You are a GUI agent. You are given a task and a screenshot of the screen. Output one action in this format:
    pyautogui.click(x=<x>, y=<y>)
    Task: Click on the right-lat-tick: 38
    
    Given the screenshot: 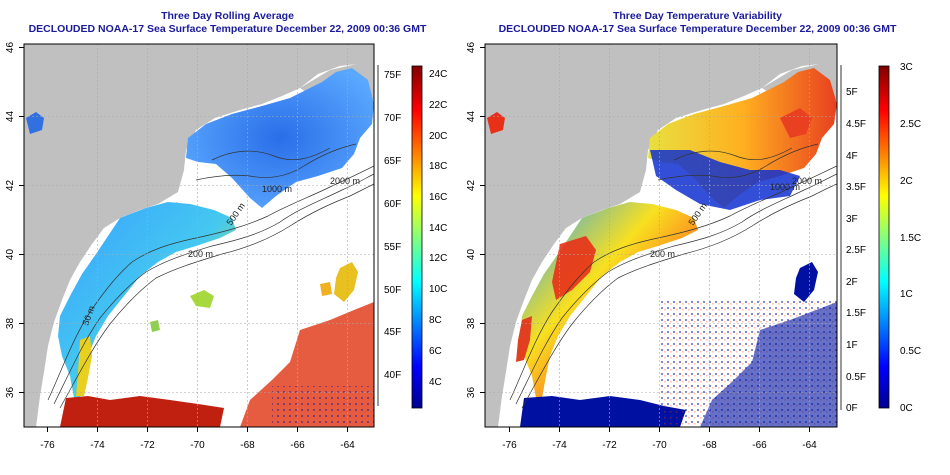 What is the action you would take?
    pyautogui.click(x=471, y=324)
    